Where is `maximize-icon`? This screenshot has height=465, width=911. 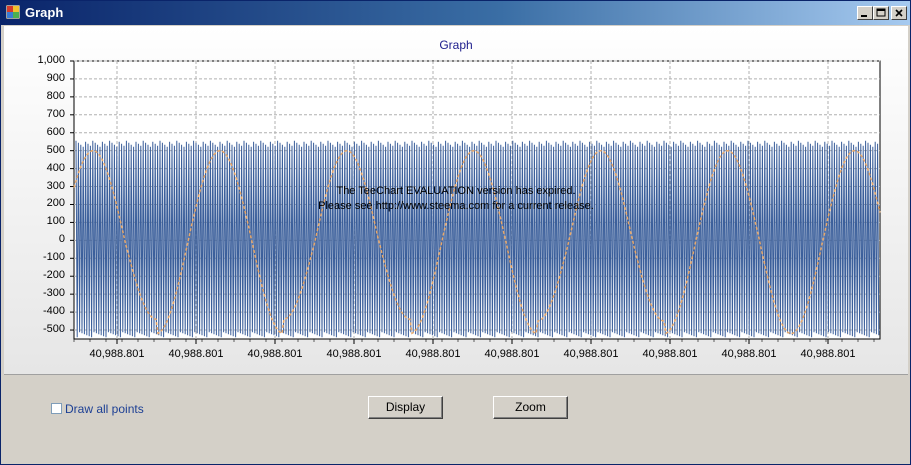
maximize-icon is located at coordinates (881, 12).